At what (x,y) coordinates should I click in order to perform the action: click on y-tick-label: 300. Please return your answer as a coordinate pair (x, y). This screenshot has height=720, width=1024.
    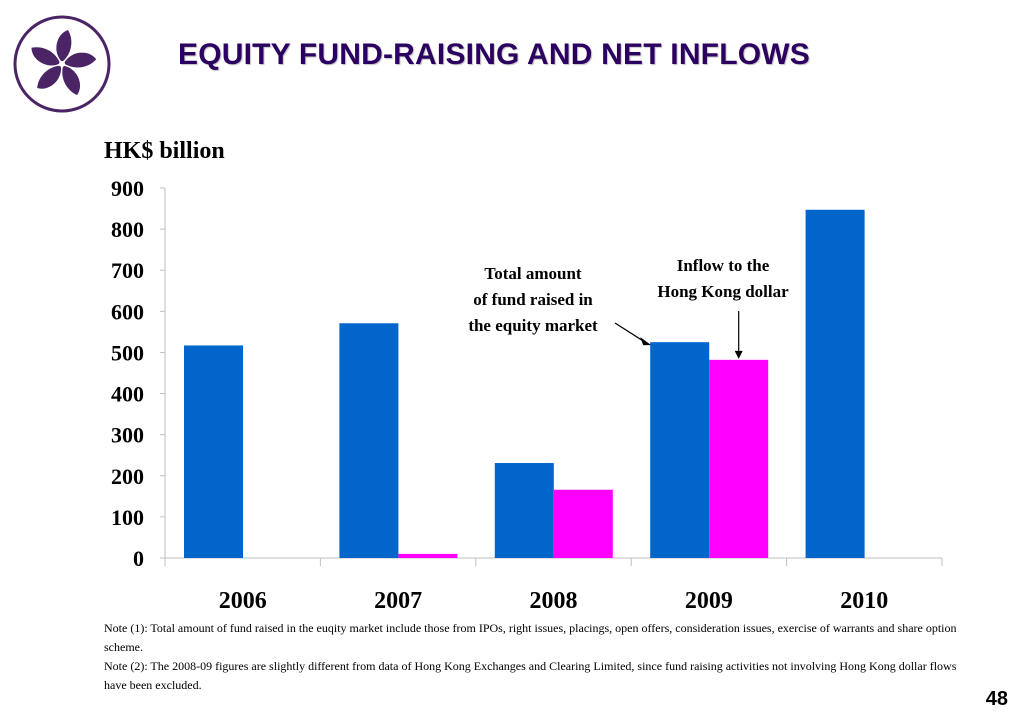
    Looking at the image, I should click on (127, 435).